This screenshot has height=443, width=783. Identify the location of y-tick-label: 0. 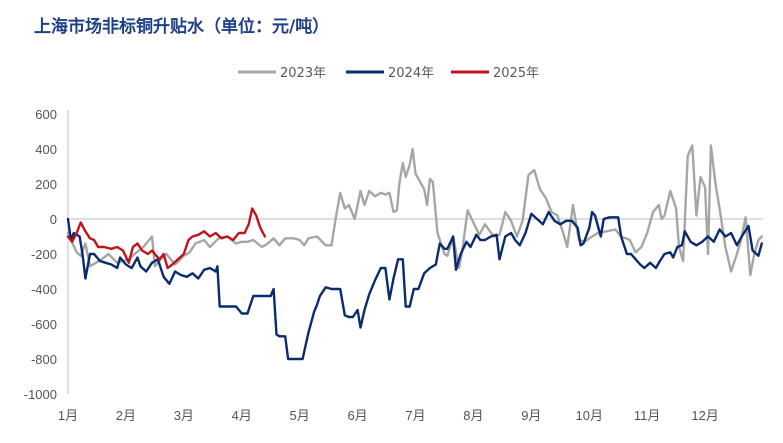
(53, 219).